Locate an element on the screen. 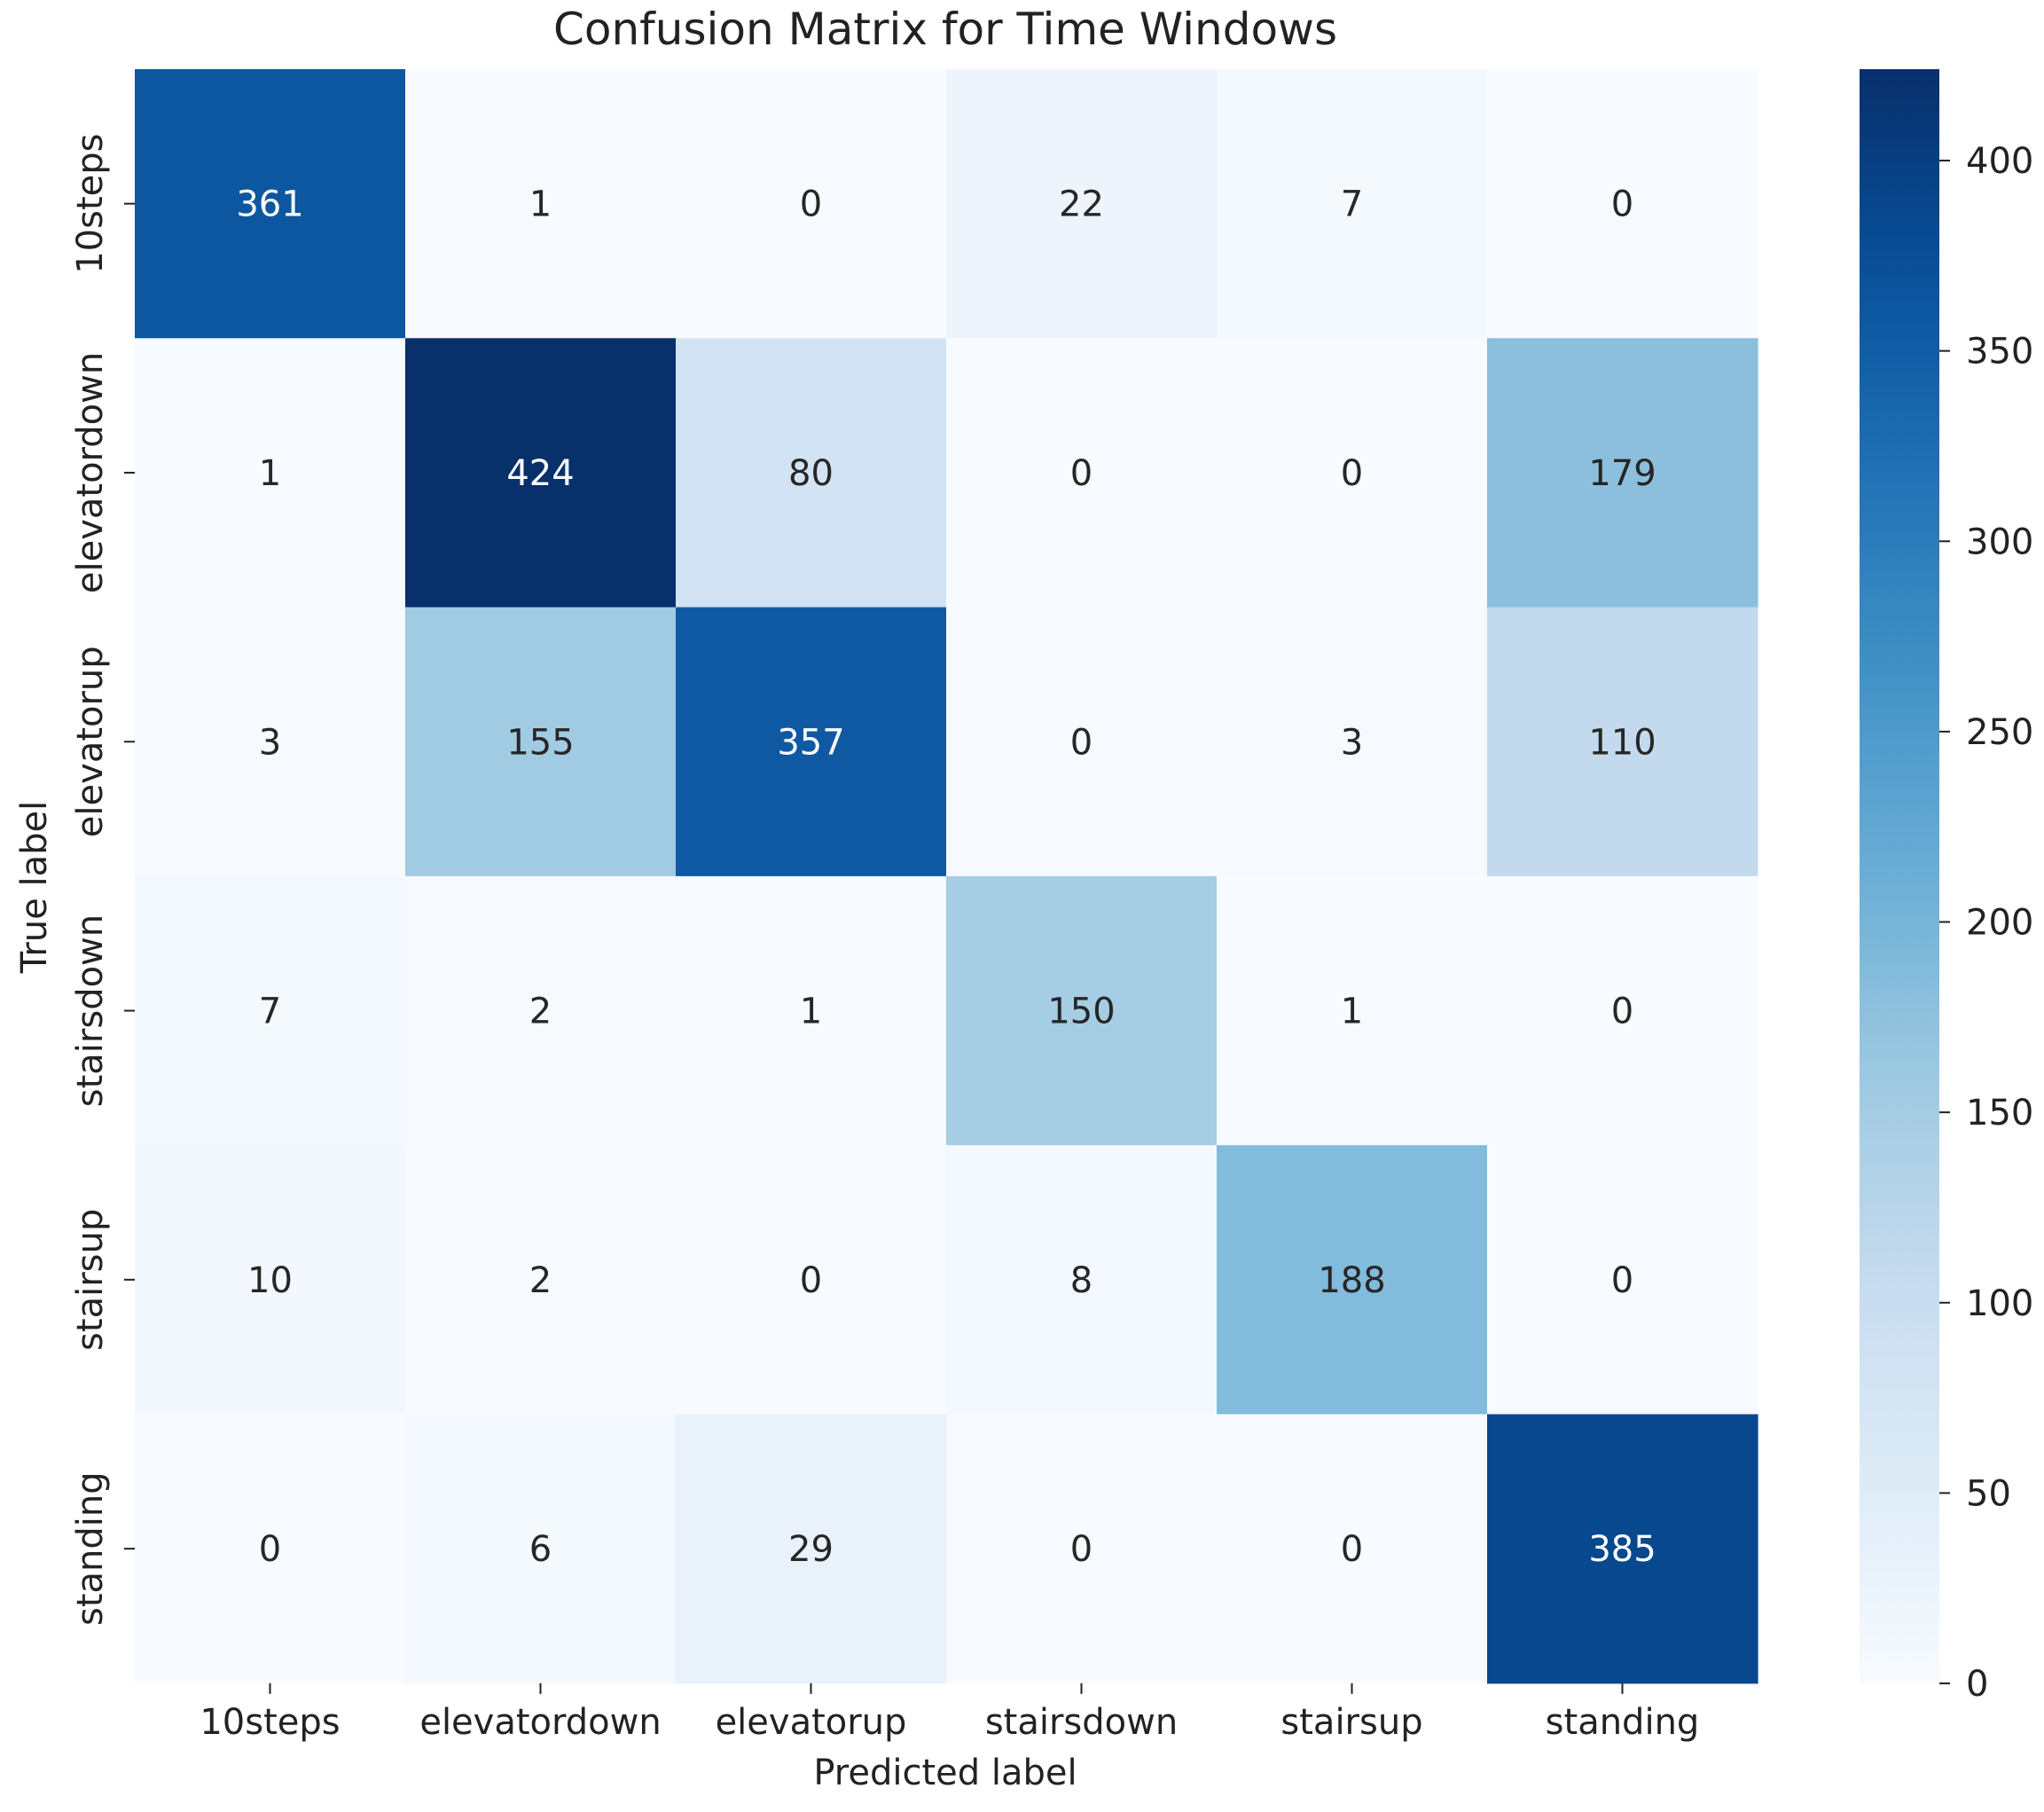  cell-value-label: 179 is located at coordinates (1622, 473).